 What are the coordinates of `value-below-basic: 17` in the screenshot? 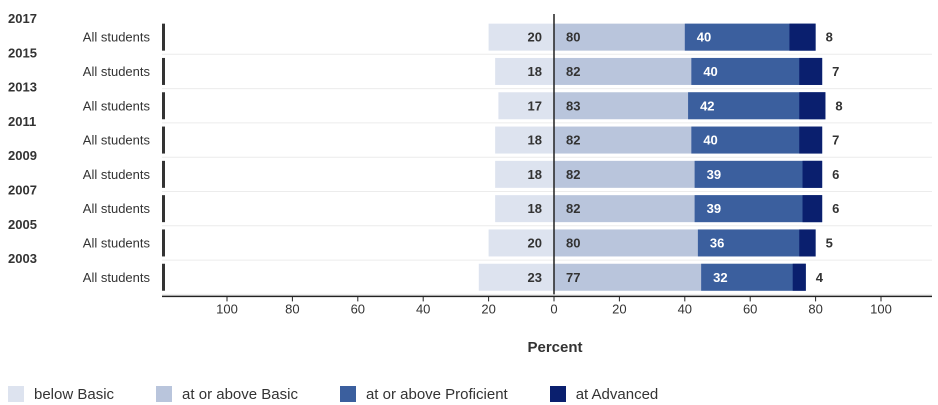 It's located at (535, 105).